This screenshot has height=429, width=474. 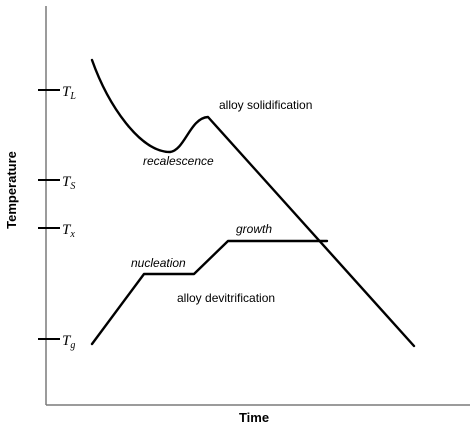 I want to click on tick-label-solidus: TS, so click(x=68, y=183).